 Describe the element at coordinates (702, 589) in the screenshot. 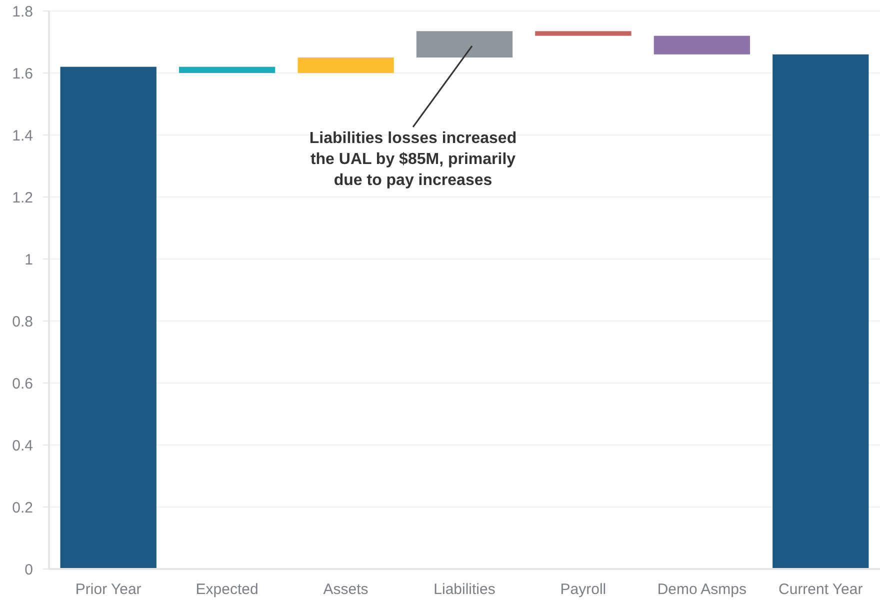

I see `x-tick-label: Demo Asmps` at that location.